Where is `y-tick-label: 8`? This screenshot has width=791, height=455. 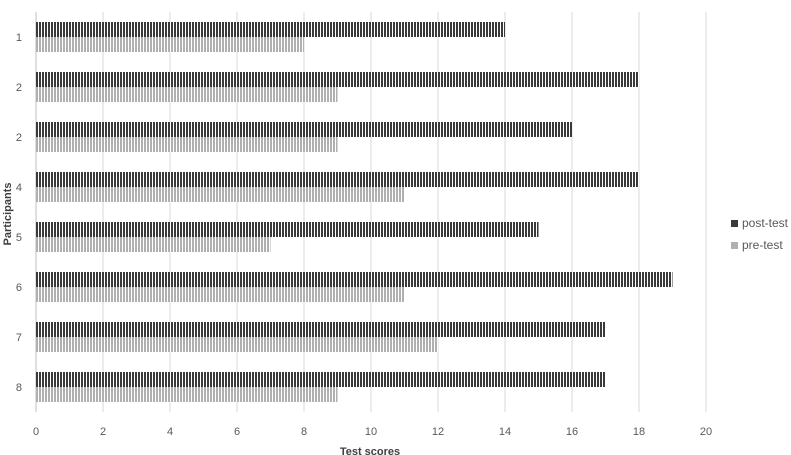
y-tick-label: 8 is located at coordinates (19, 388).